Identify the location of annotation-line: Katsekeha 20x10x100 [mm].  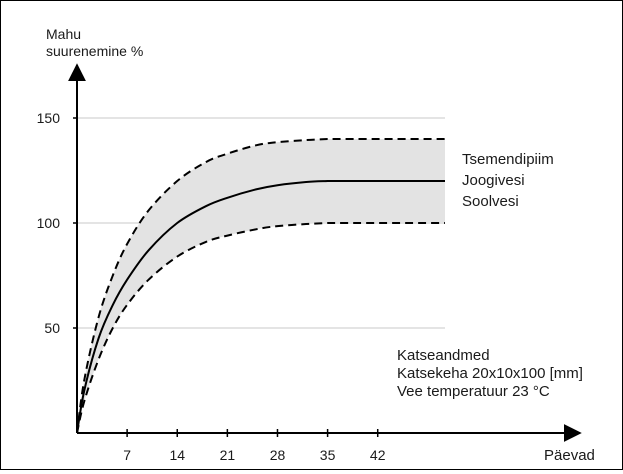
(490, 373).